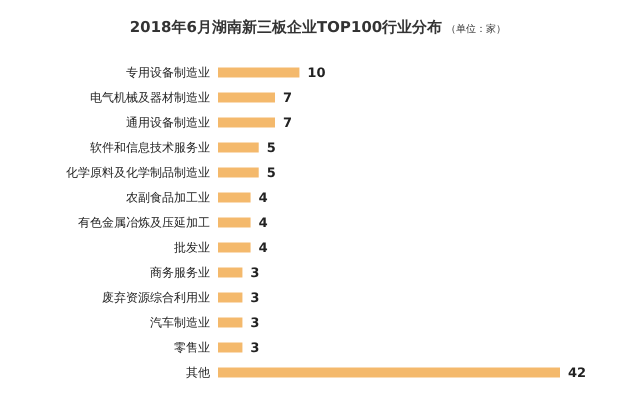 The width and height of the screenshot is (640, 399). I want to click on y-tick-label: 化学原料及化学制品制造业, so click(138, 173).